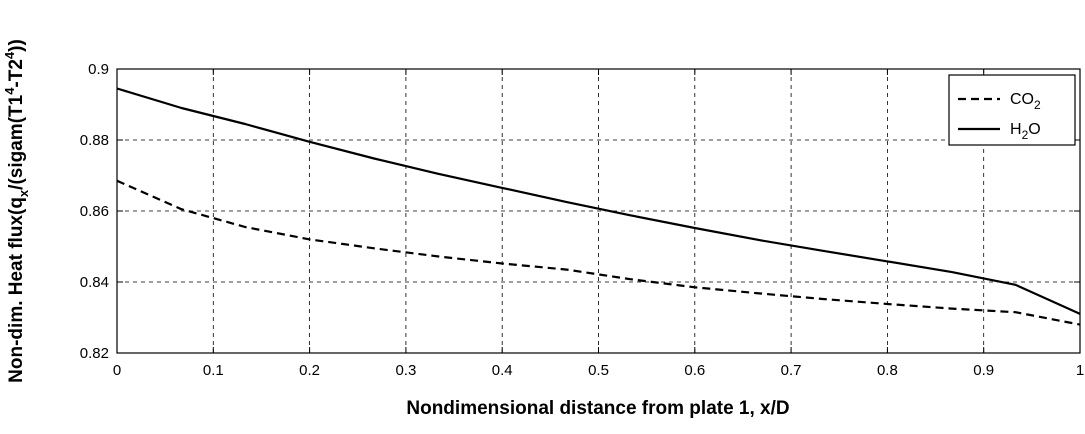  I want to click on y-tick-label: 0.86, so click(94, 211).